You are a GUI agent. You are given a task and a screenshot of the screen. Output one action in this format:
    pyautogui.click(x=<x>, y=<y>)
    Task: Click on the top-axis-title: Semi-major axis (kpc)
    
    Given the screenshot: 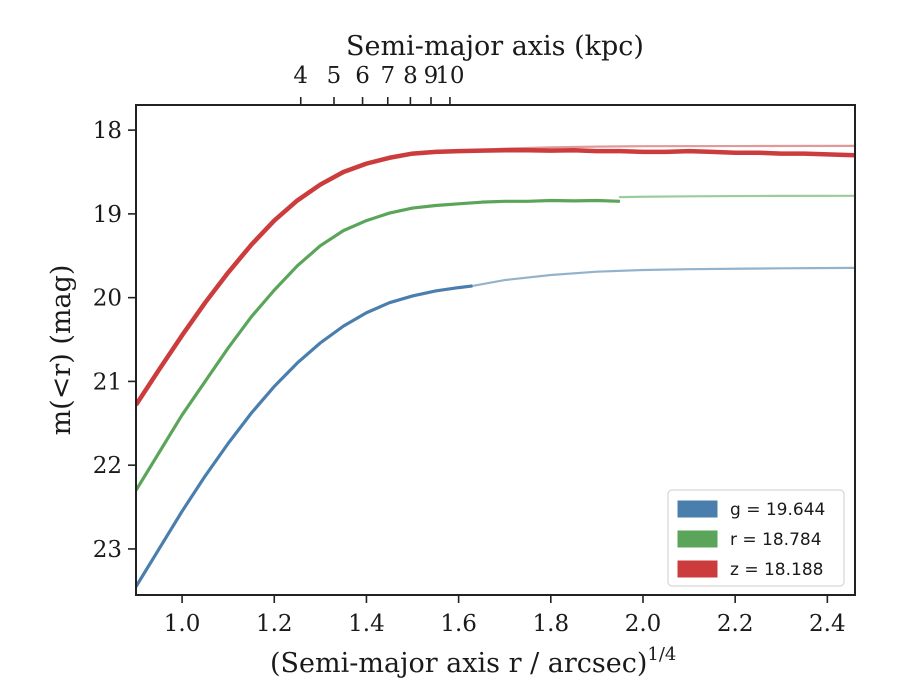 What is the action you would take?
    pyautogui.click(x=495, y=46)
    